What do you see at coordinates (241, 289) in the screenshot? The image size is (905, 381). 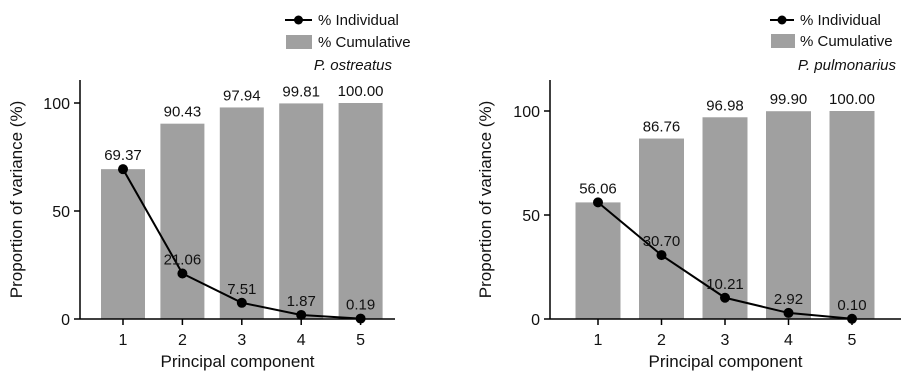 I see `individual-value-label: 7.51` at bounding box center [241, 289].